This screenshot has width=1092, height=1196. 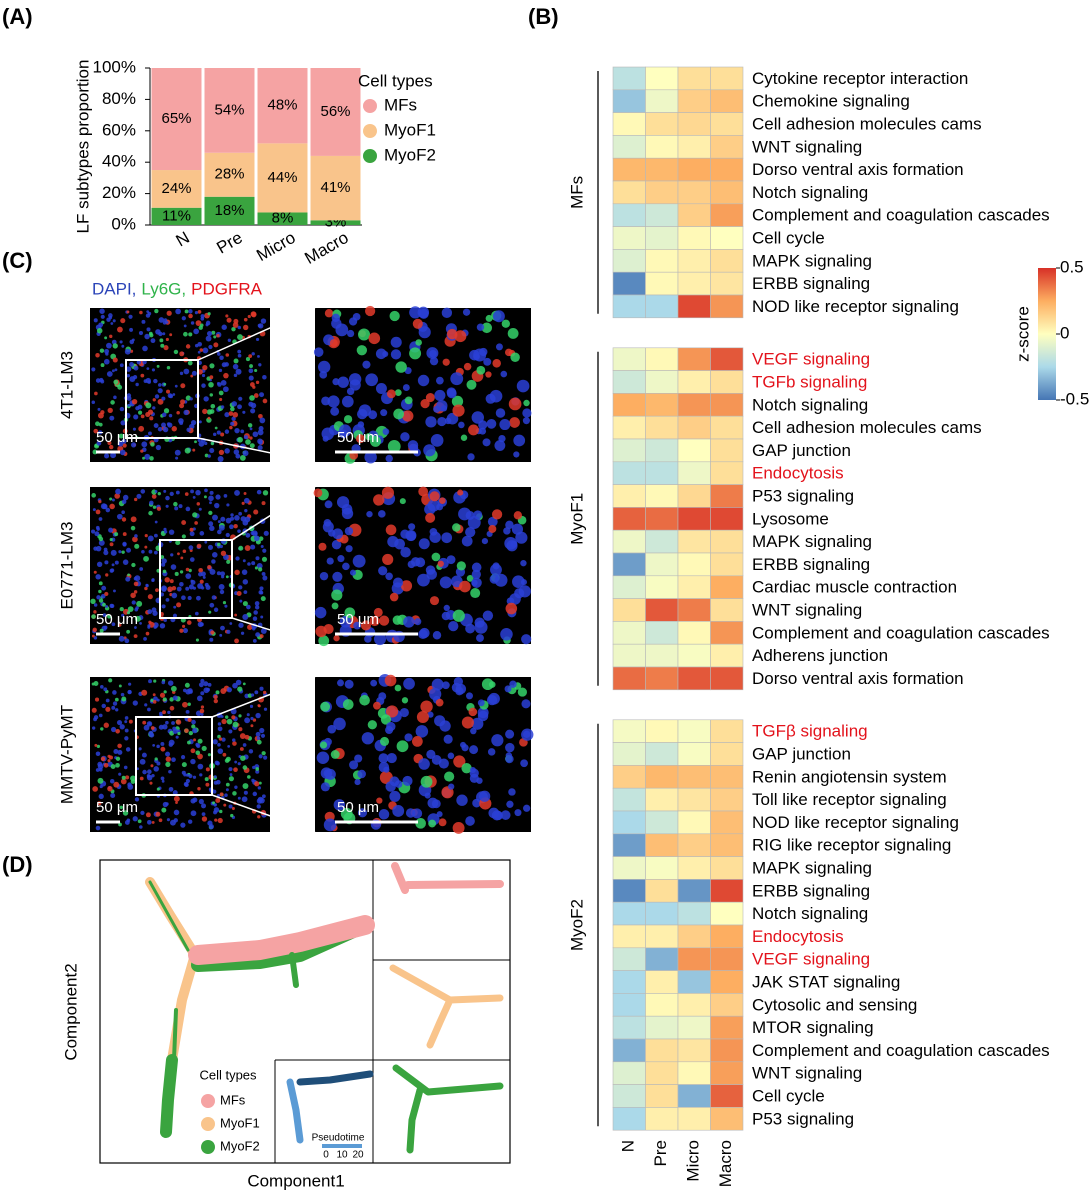 What do you see at coordinates (790, 518) in the screenshot?
I see `row-label: Lysosome` at bounding box center [790, 518].